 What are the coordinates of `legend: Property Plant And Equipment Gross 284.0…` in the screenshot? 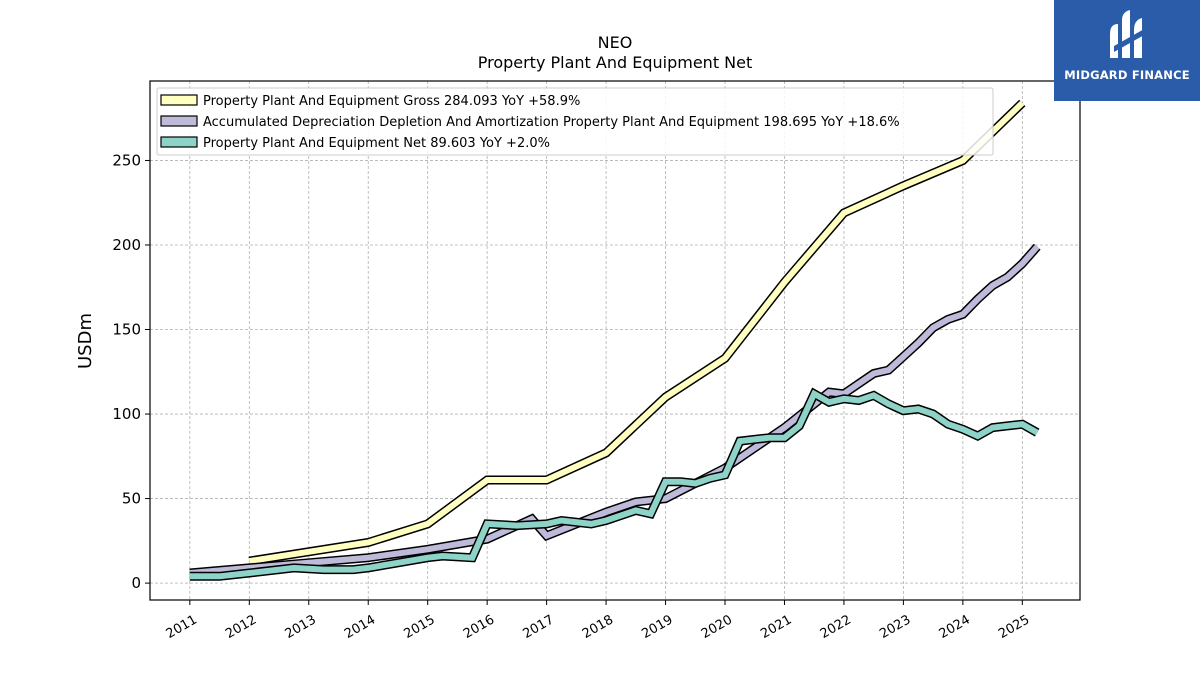 It's located at (575, 121).